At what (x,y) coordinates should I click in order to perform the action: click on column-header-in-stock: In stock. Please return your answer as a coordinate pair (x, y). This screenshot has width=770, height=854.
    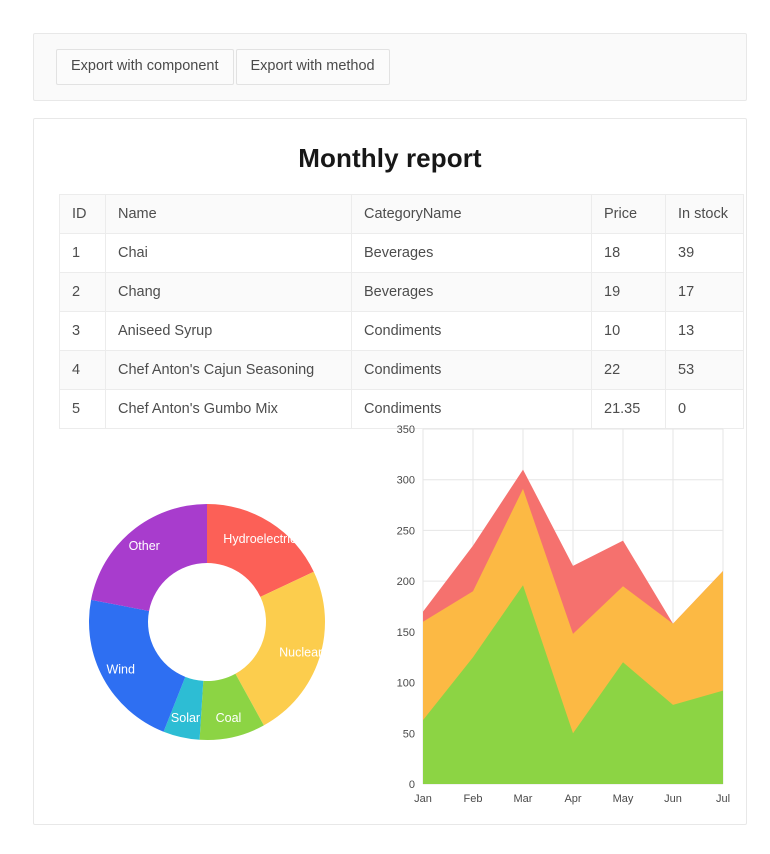
    Looking at the image, I should click on (704, 214).